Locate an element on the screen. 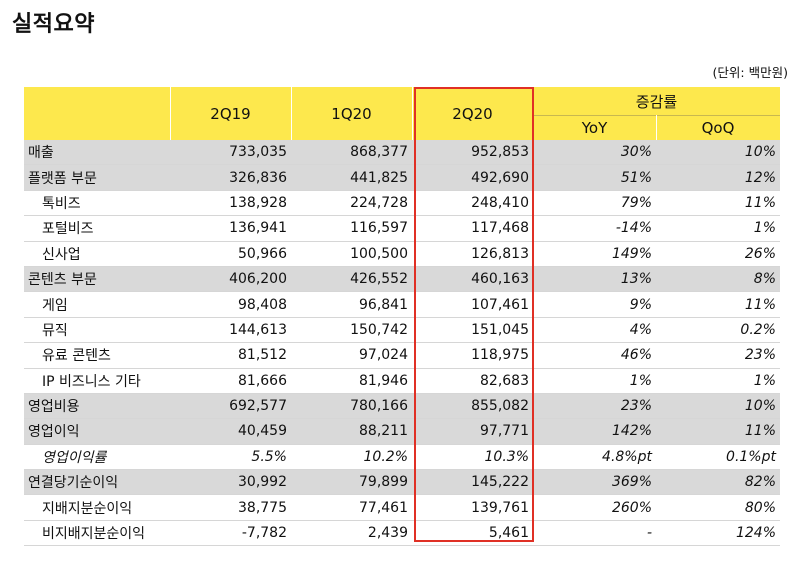 Image resolution: width=800 pixels, height=562 pixels. table-row: 매출 733,035 868,377 952,853 30% 10% is located at coordinates (402, 153).